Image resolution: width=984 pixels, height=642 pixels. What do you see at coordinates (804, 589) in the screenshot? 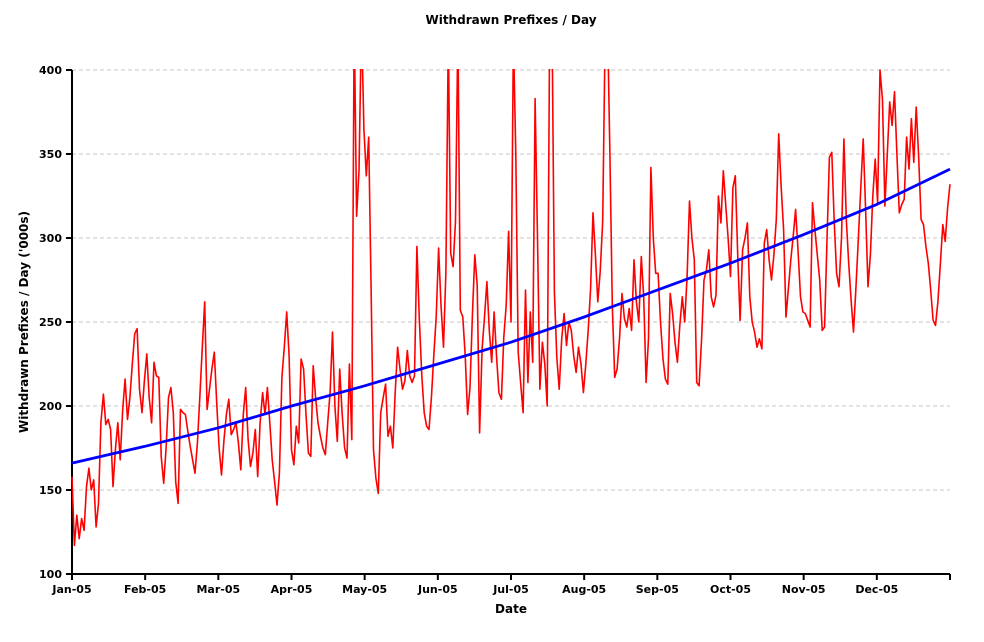
I see `x-tick-label: Nov-05` at bounding box center [804, 589].